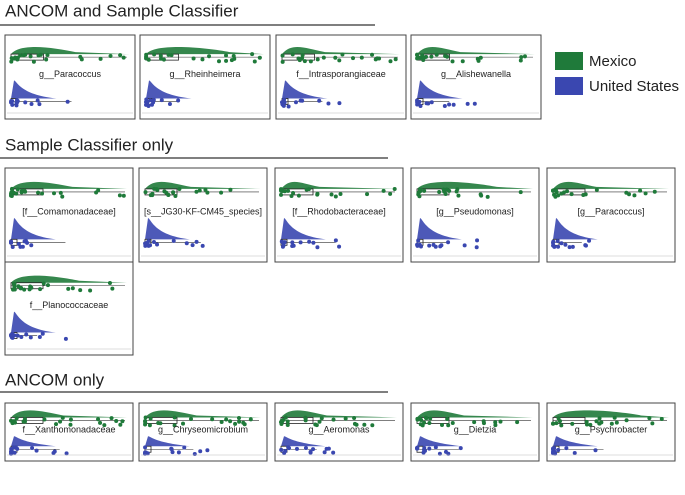 The height and width of the screenshot is (495, 685). Describe the element at coordinates (203, 430) in the screenshot. I see `panel-label: g__Chryseomicrobium` at that location.